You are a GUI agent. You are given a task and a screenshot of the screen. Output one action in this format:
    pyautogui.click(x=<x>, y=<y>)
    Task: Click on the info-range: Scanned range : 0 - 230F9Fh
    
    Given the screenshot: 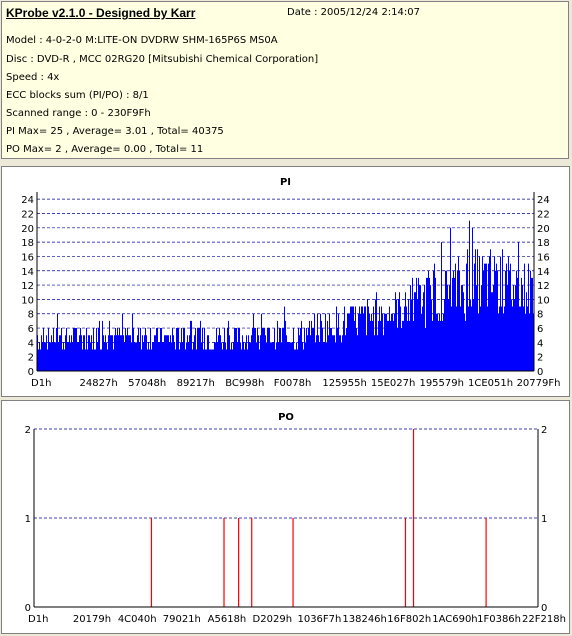 What is the action you would take?
    pyautogui.click(x=78, y=113)
    